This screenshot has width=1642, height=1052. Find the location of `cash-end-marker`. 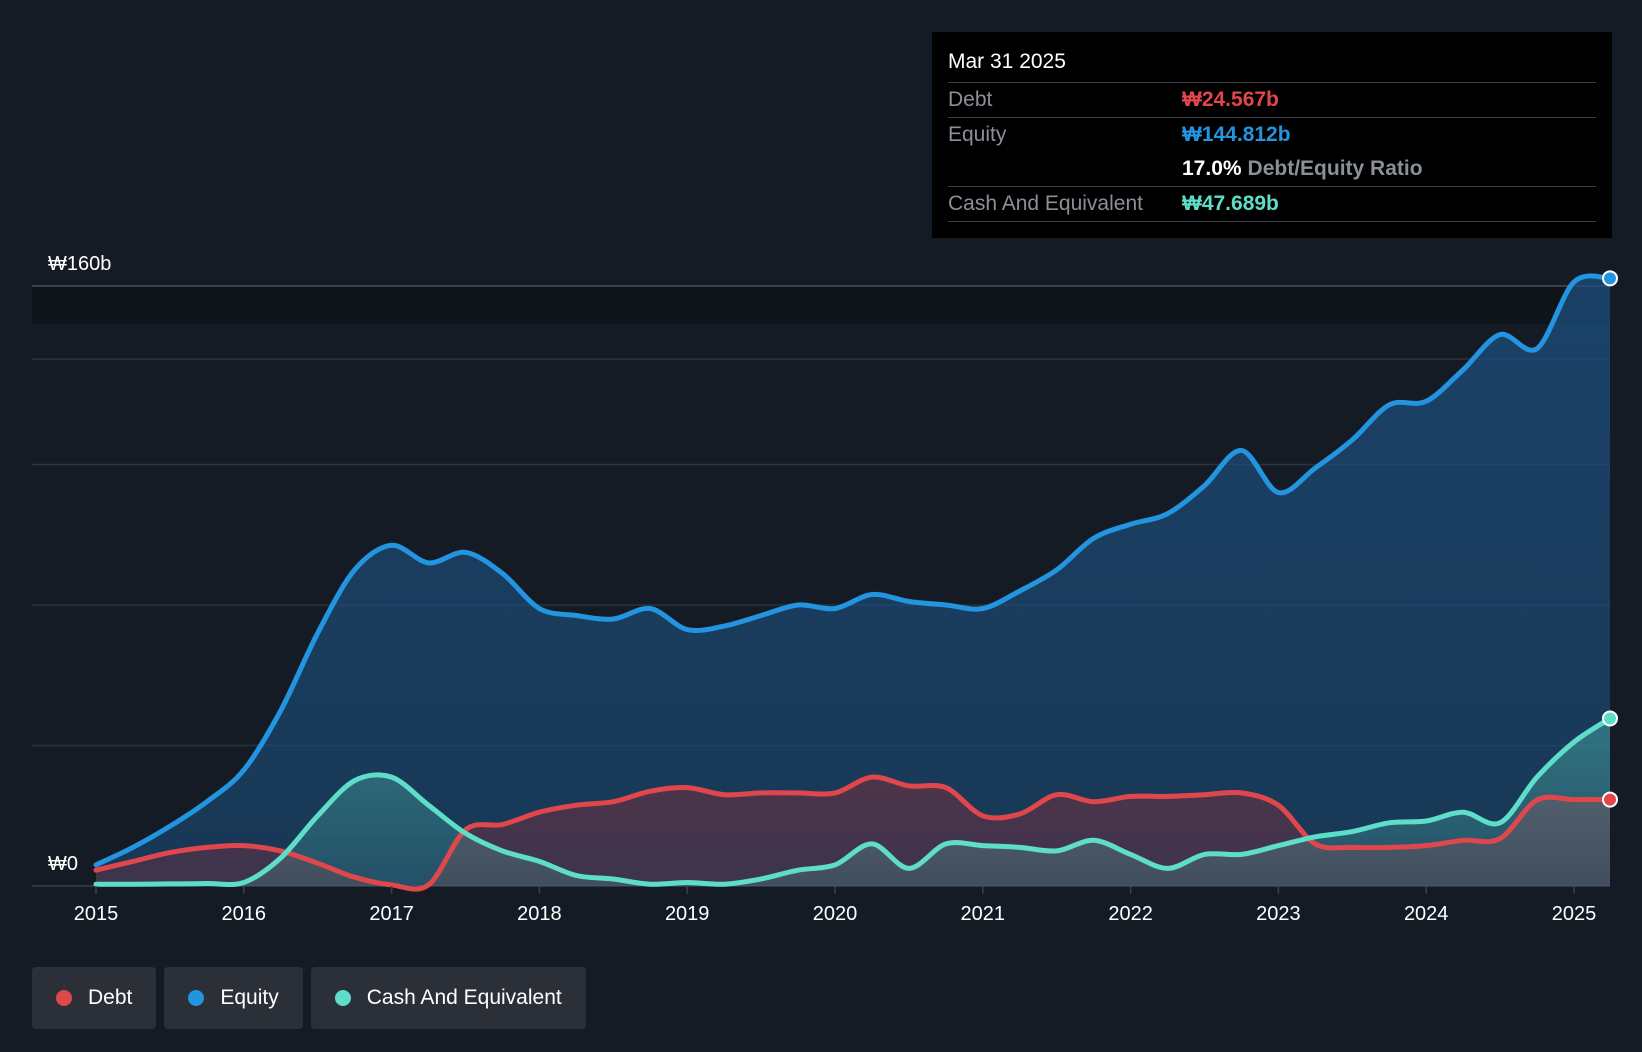

cash-end-marker is located at coordinates (1610, 718).